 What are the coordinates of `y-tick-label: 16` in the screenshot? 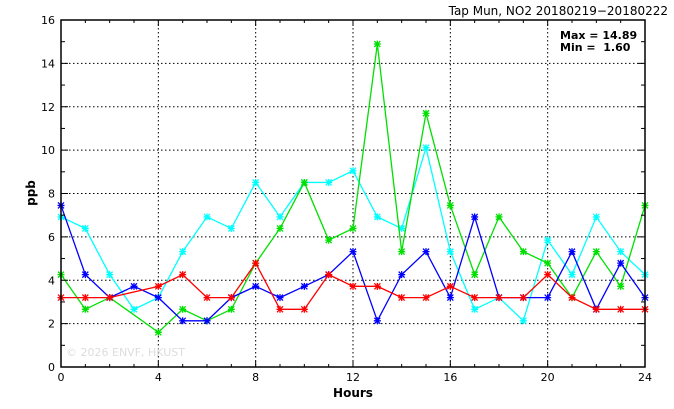 It's located at (48, 20).